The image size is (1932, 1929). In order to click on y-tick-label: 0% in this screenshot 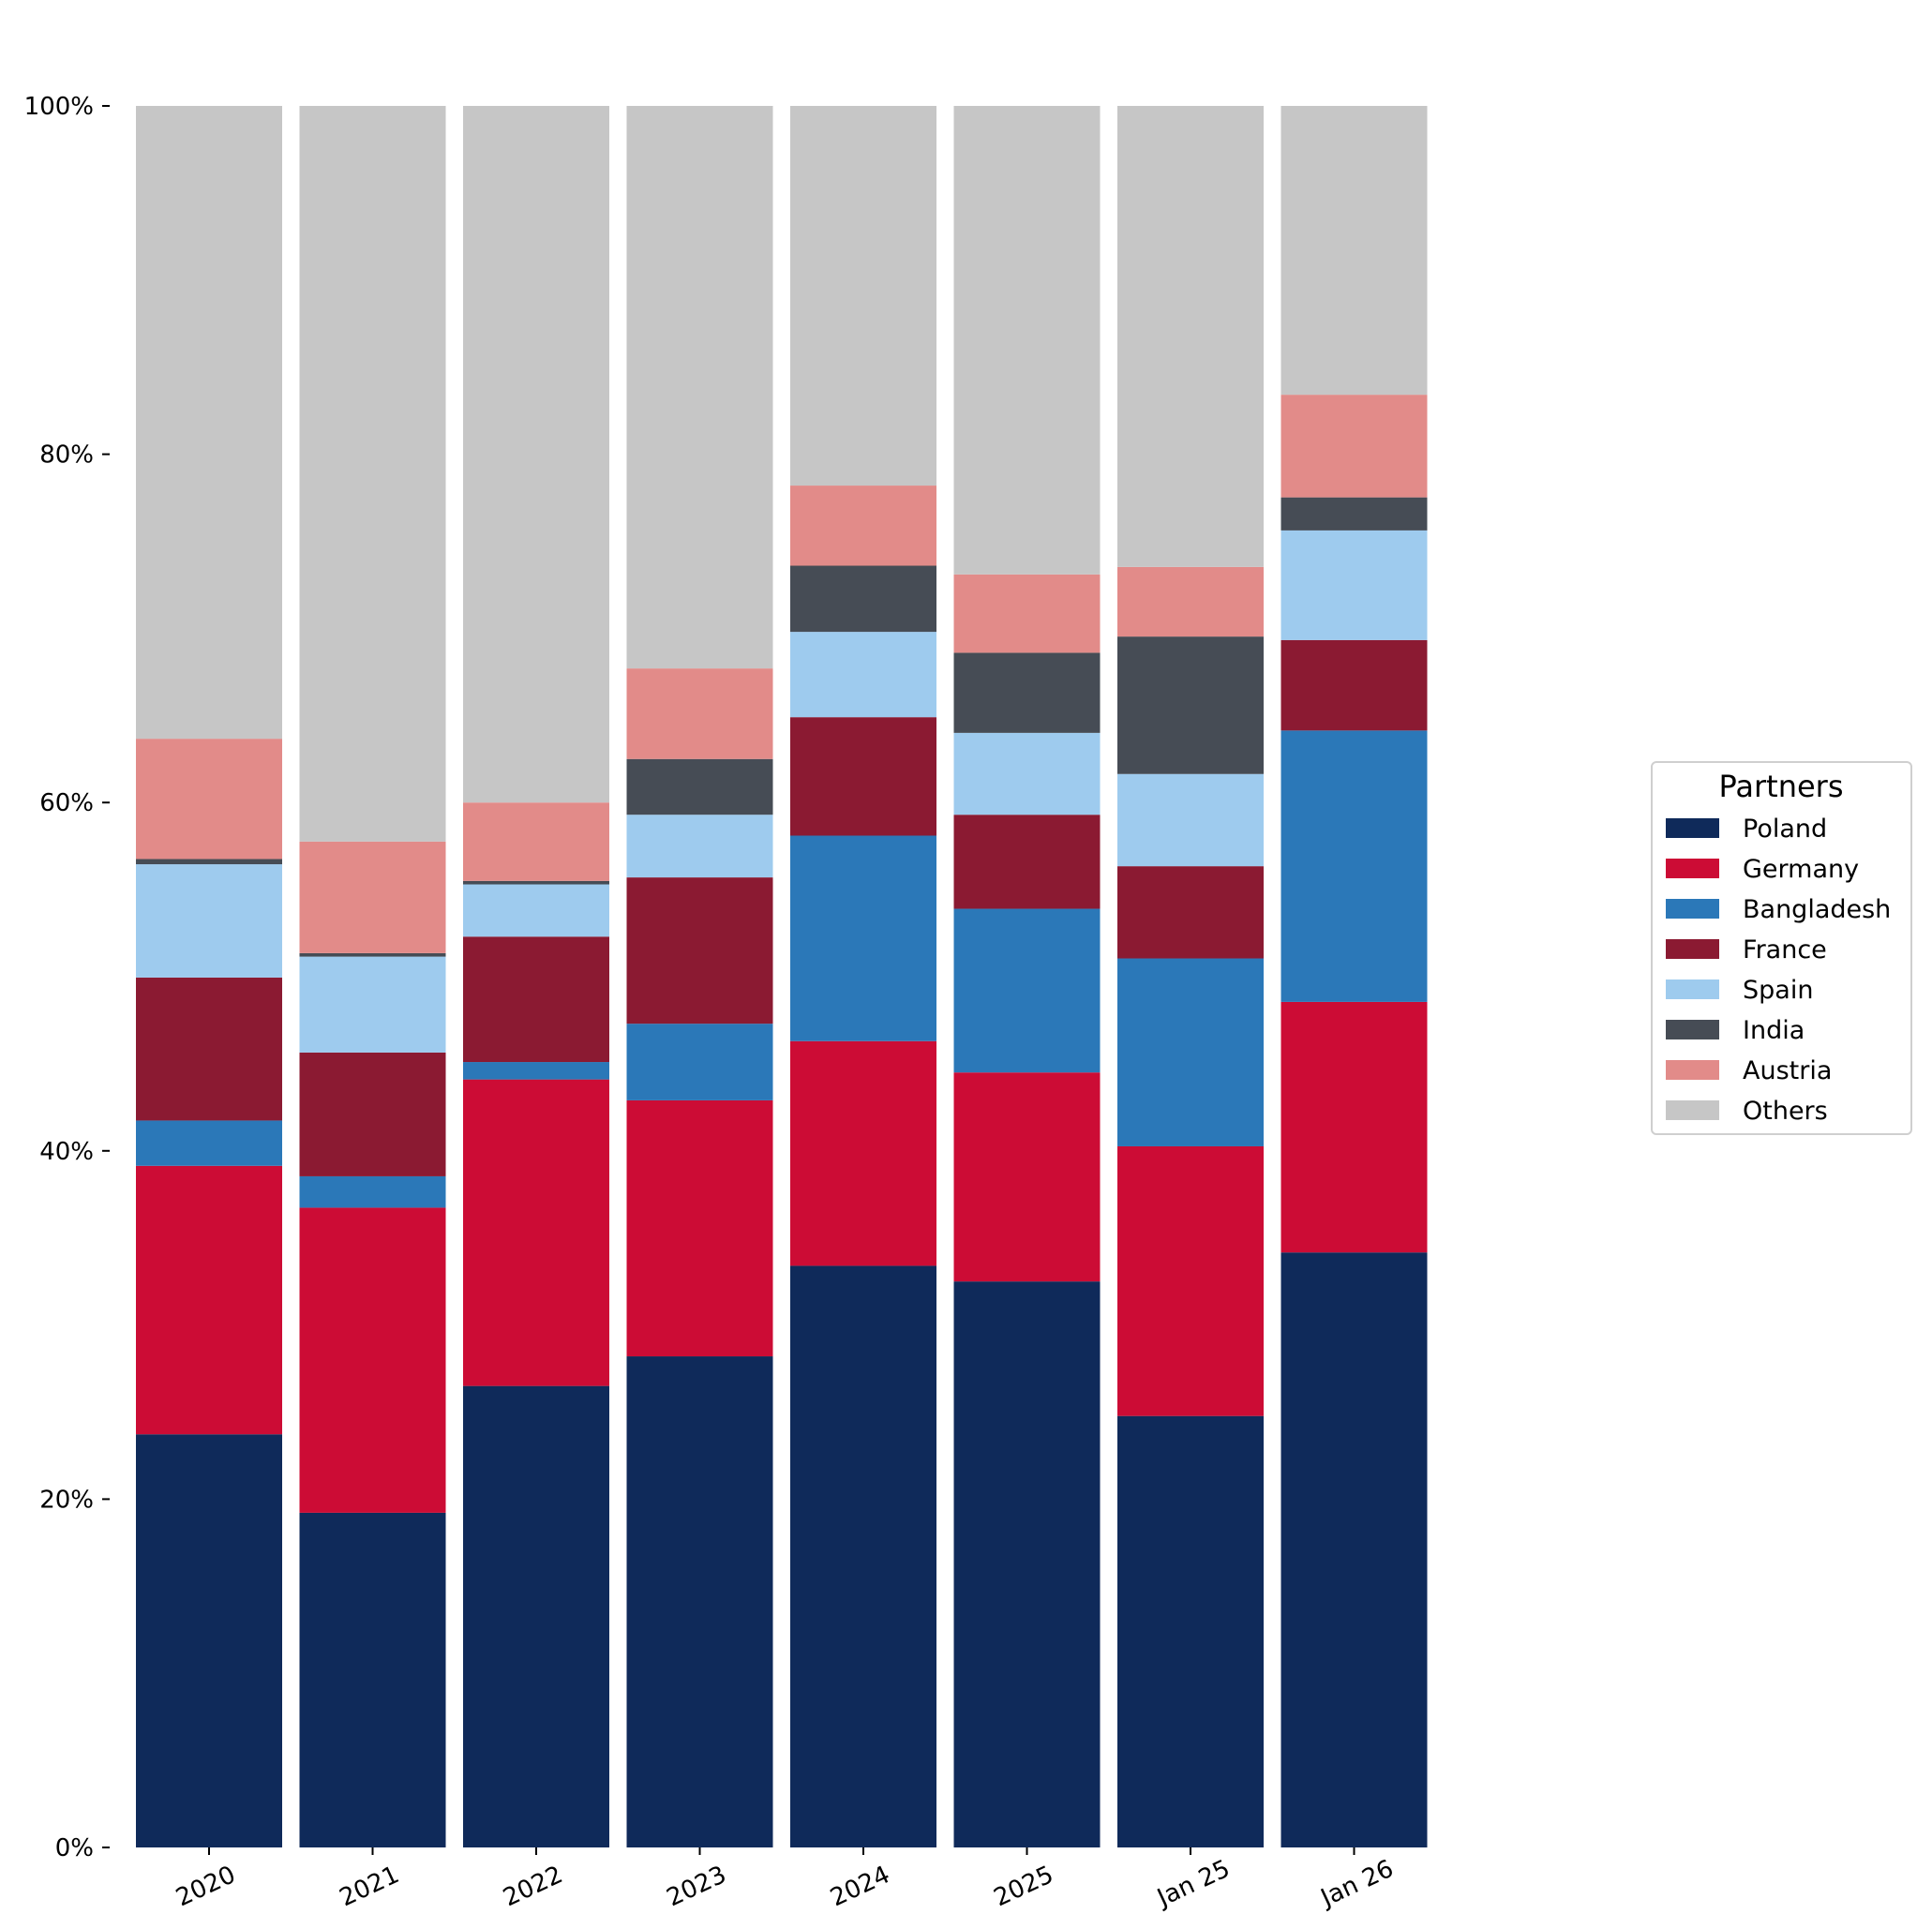, I will do `click(74, 1848)`.